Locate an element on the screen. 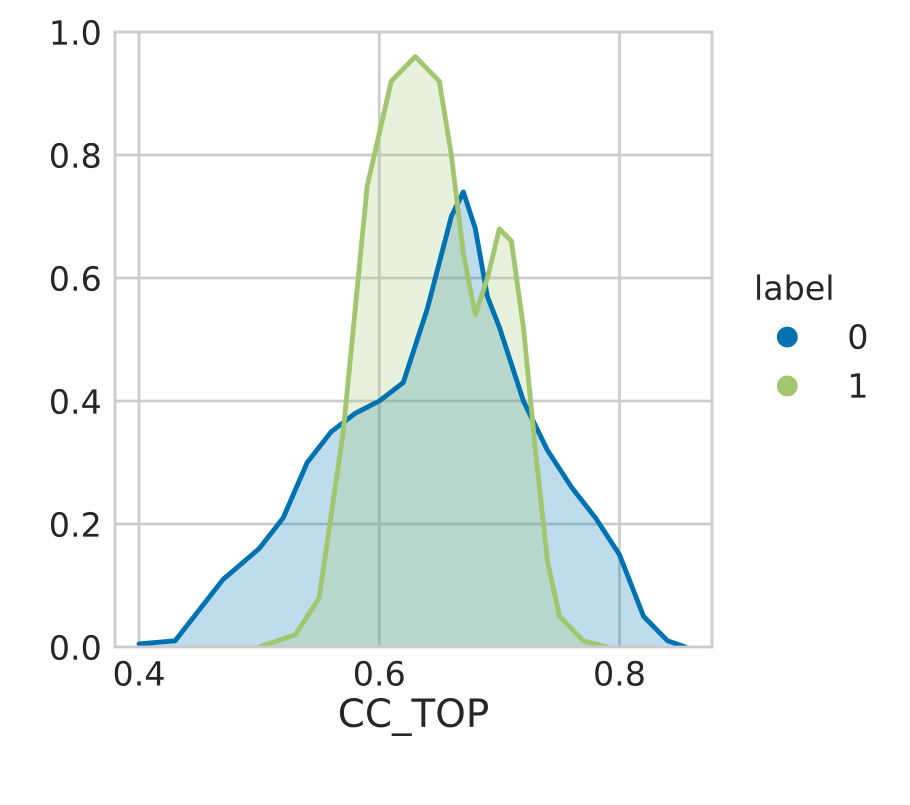 The image size is (910, 805). x-tick-label: 0.4 is located at coordinates (139, 673).